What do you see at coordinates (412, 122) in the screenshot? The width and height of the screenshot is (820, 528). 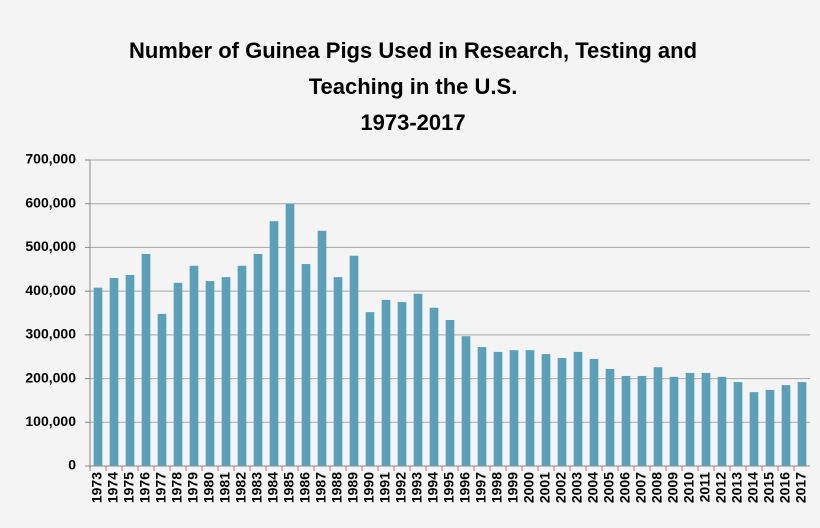 I see `chart-title: 1973-2017` at bounding box center [412, 122].